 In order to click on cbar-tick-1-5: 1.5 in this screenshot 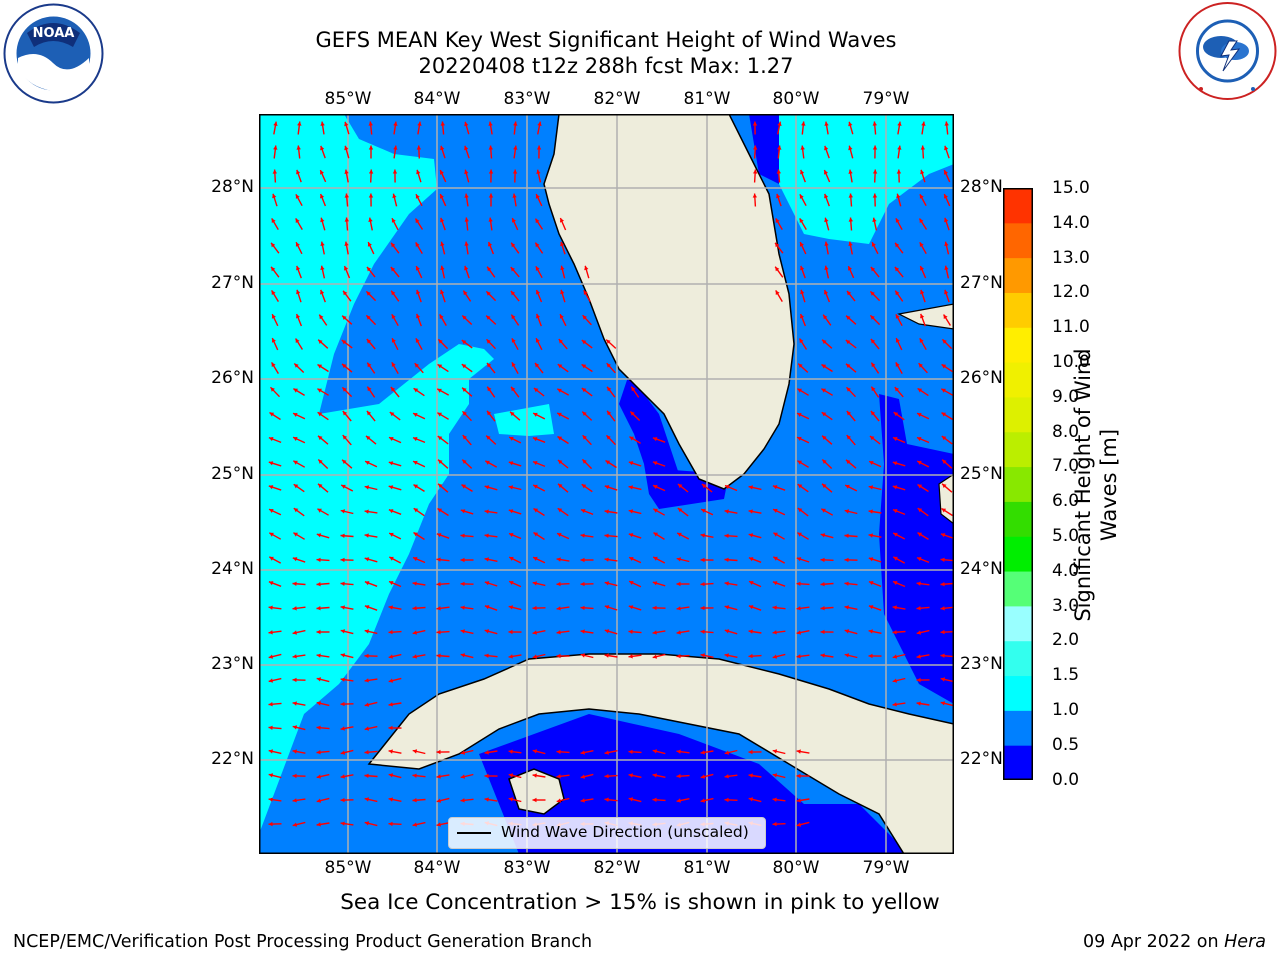, I will do `click(1066, 675)`.